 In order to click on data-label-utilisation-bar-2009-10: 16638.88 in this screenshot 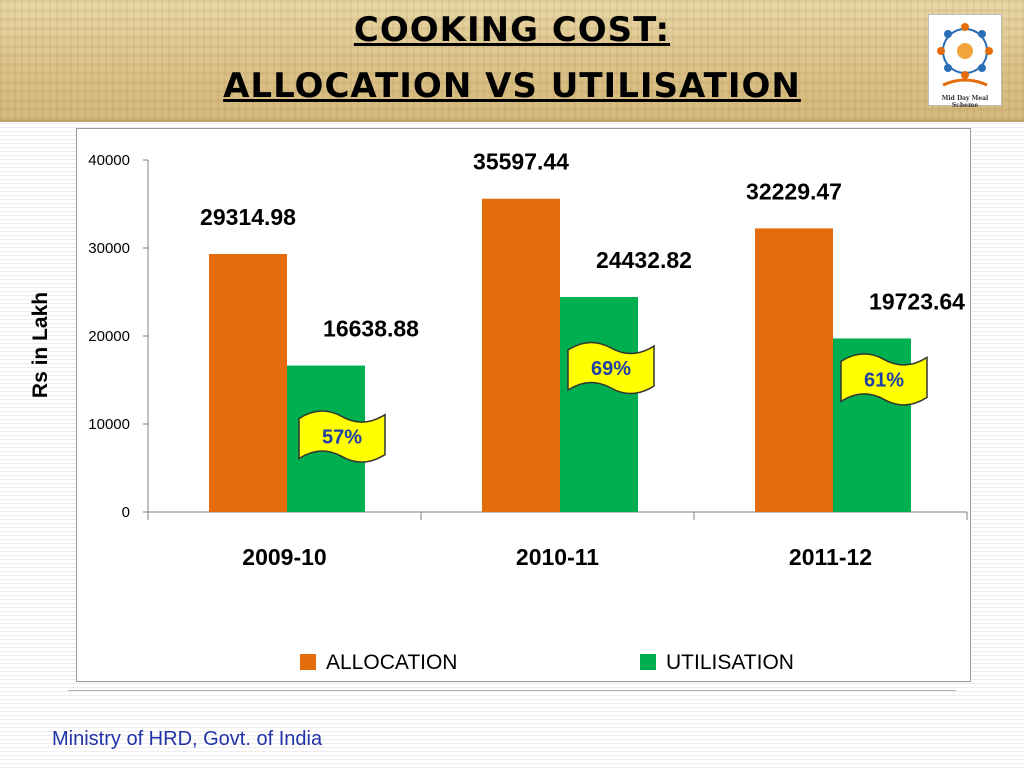, I will do `click(371, 329)`.